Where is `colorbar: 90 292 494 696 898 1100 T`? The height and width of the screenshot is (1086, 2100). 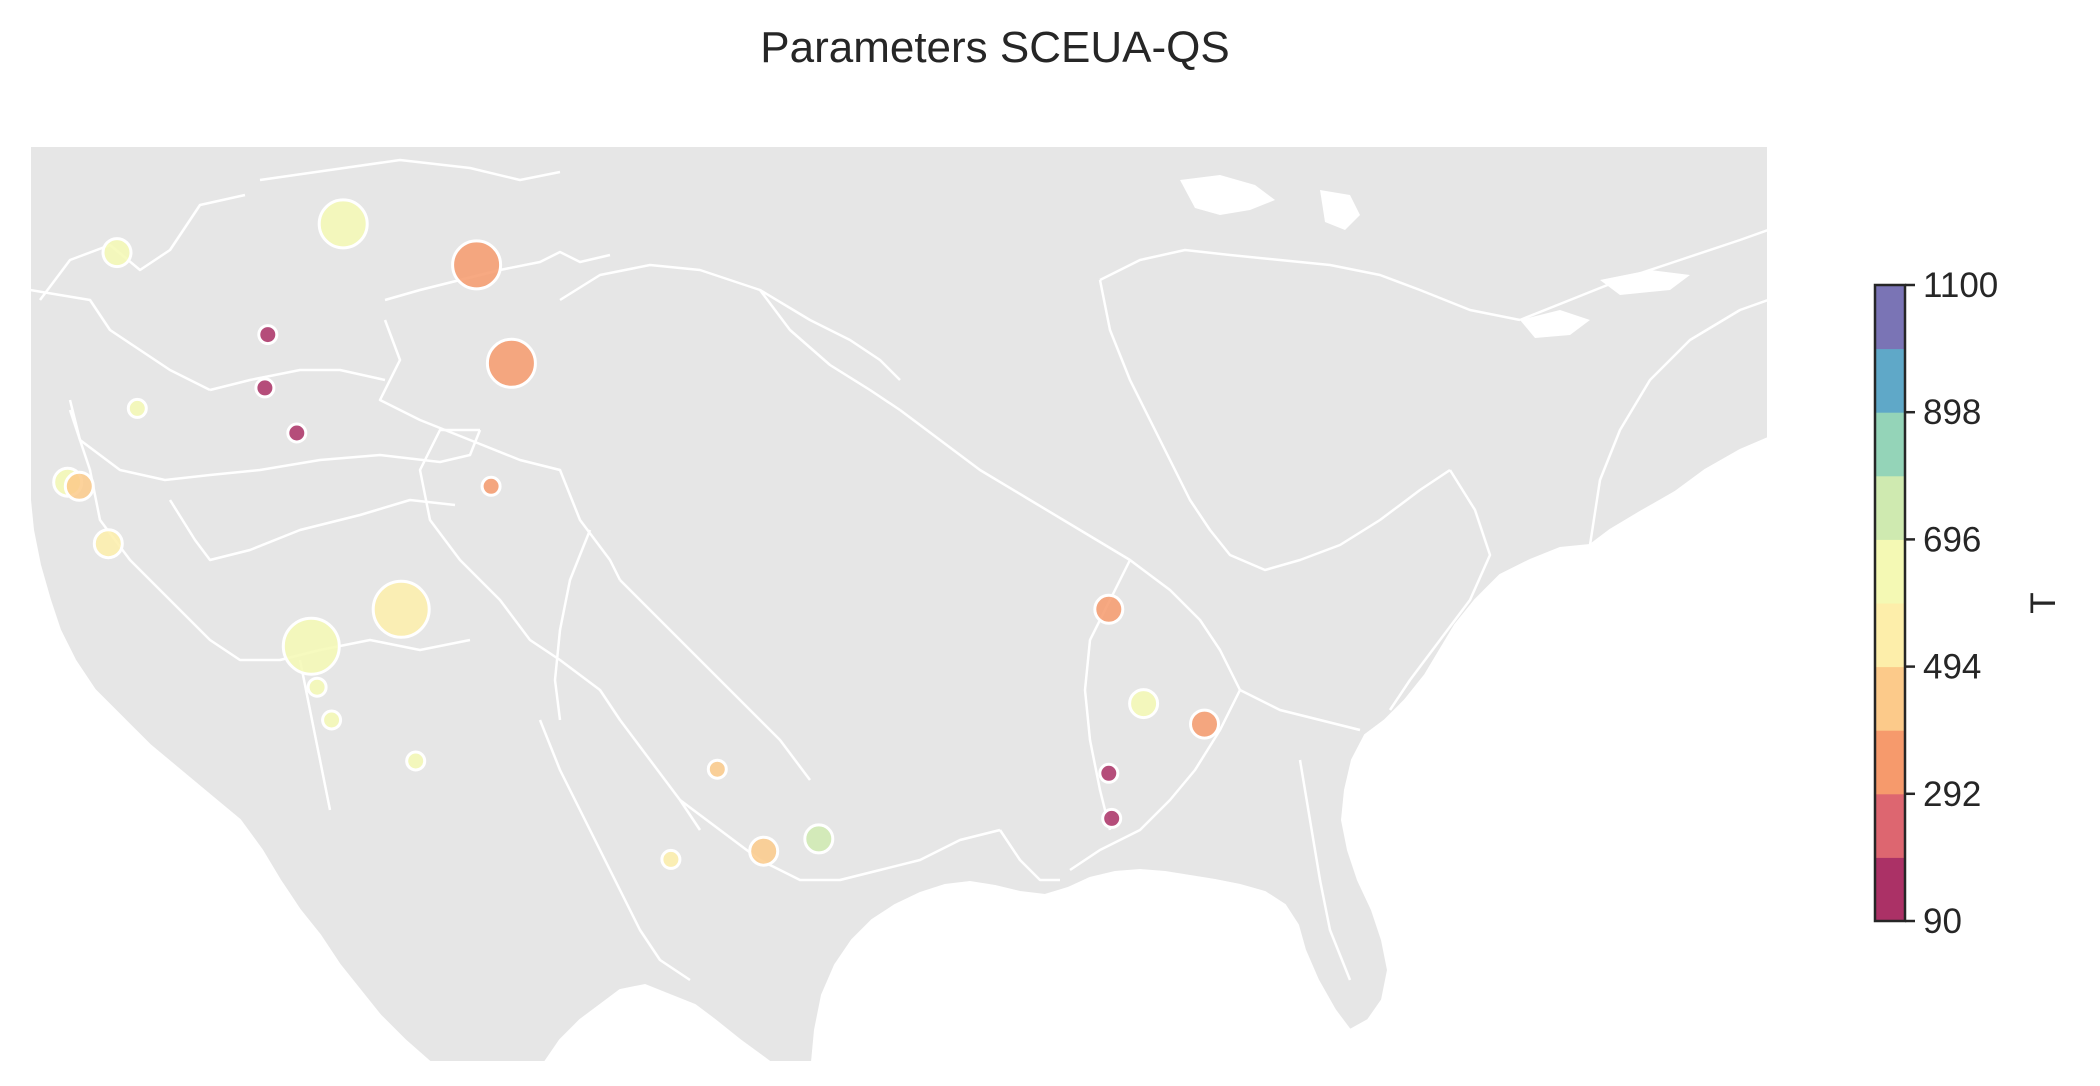
colorbar: 90 292 494 696 898 1100 T is located at coordinates (1968, 603).